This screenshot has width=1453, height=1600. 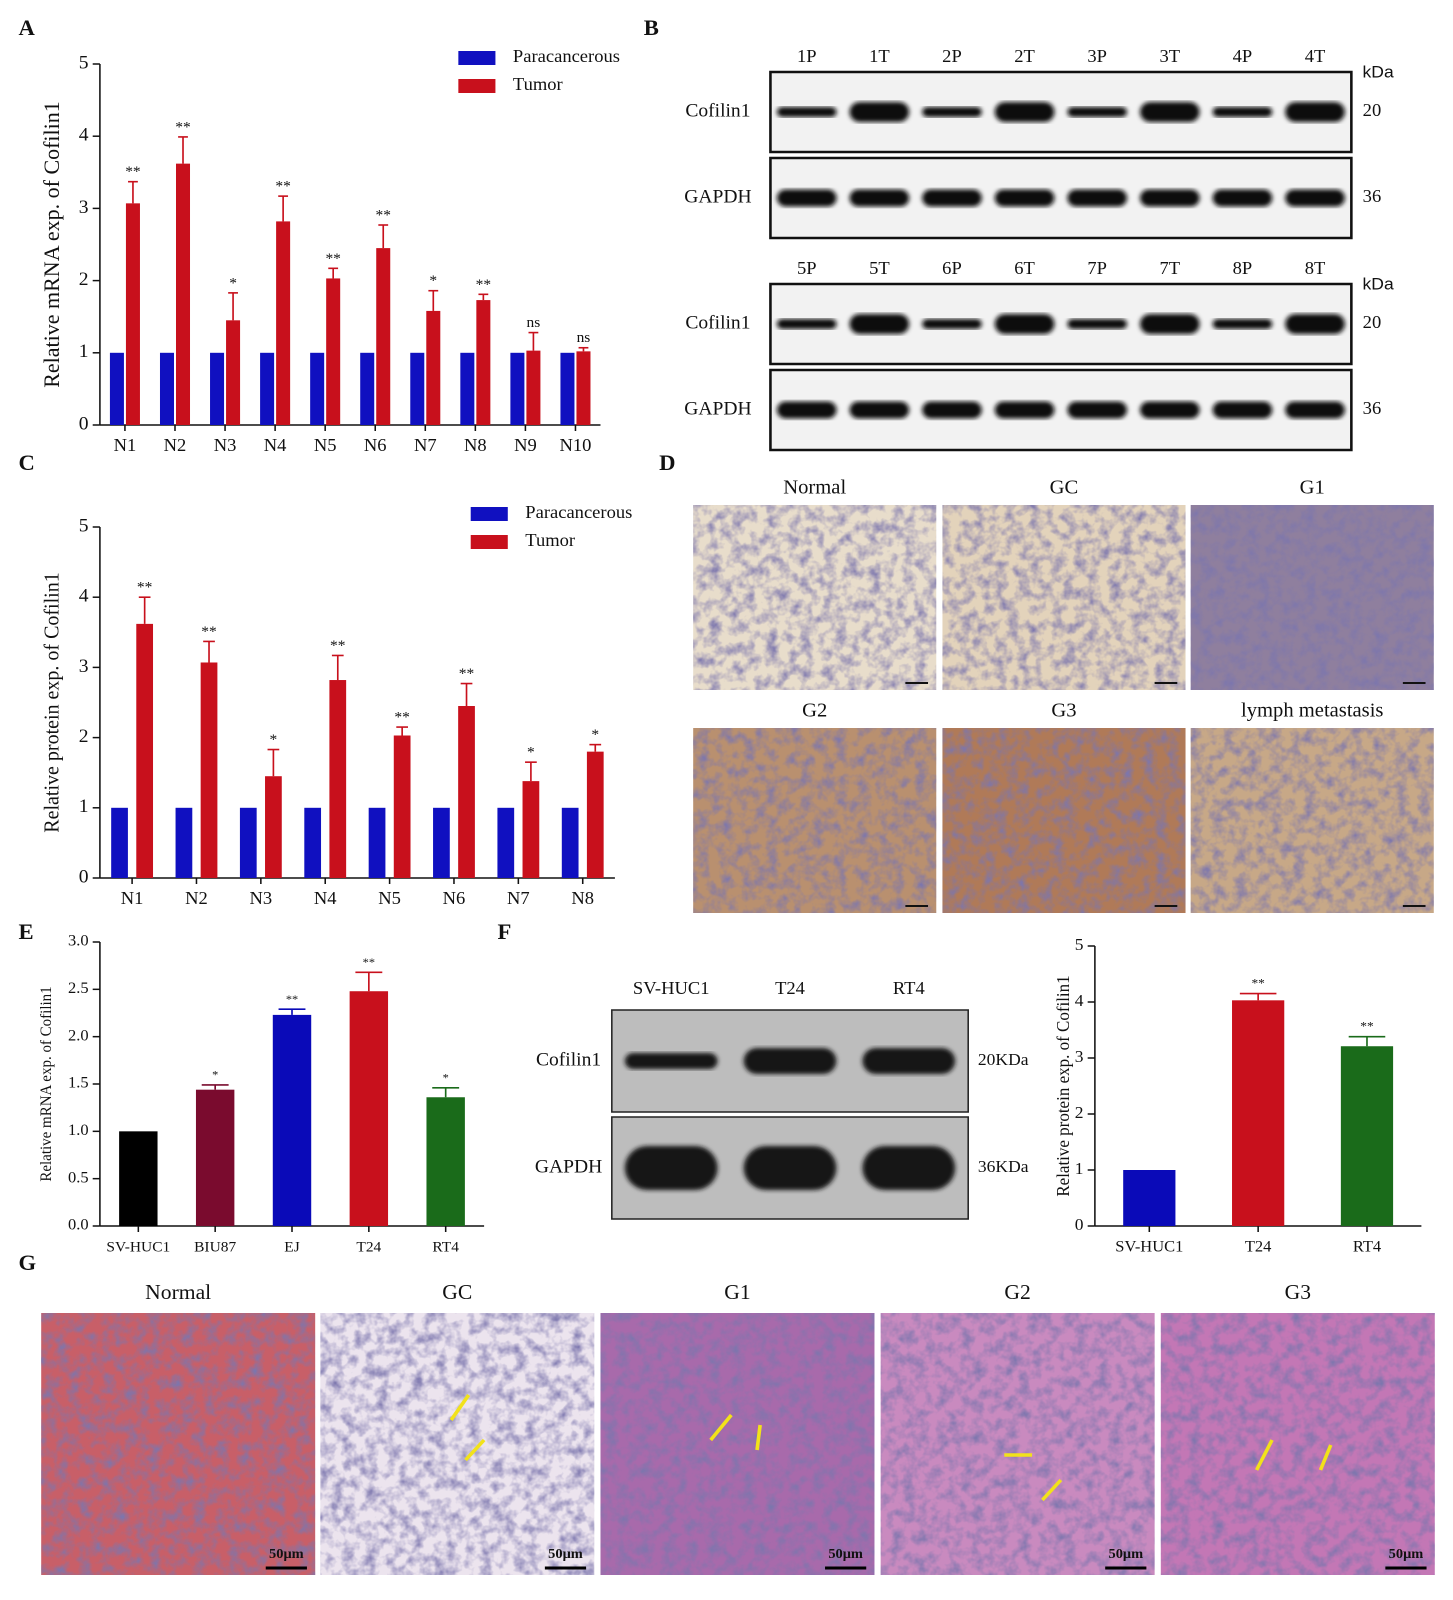 I want to click on x-tick-label: N10, so click(x=575, y=445).